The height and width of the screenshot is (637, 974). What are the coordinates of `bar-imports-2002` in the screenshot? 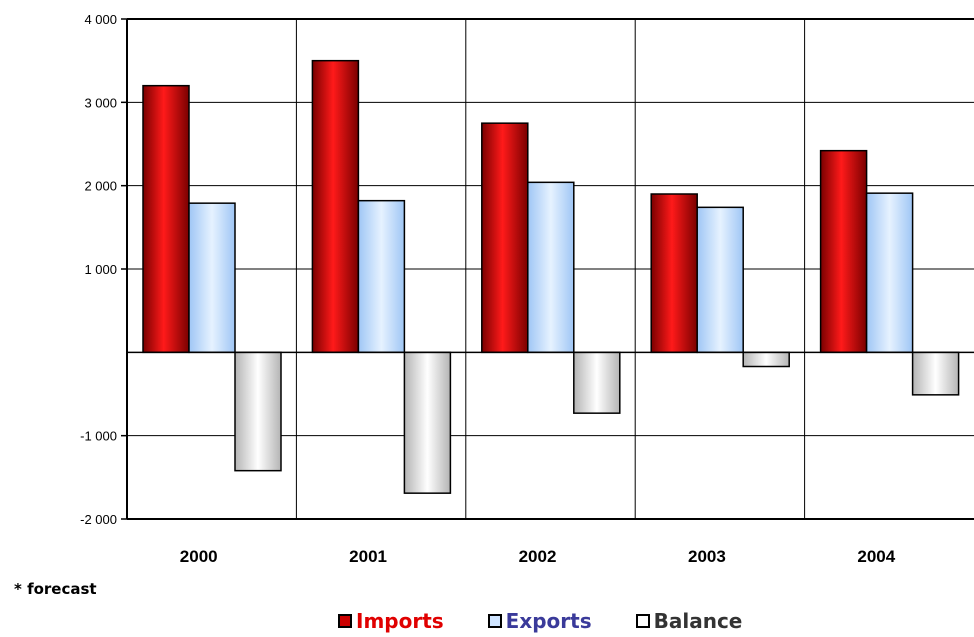 It's located at (505, 238).